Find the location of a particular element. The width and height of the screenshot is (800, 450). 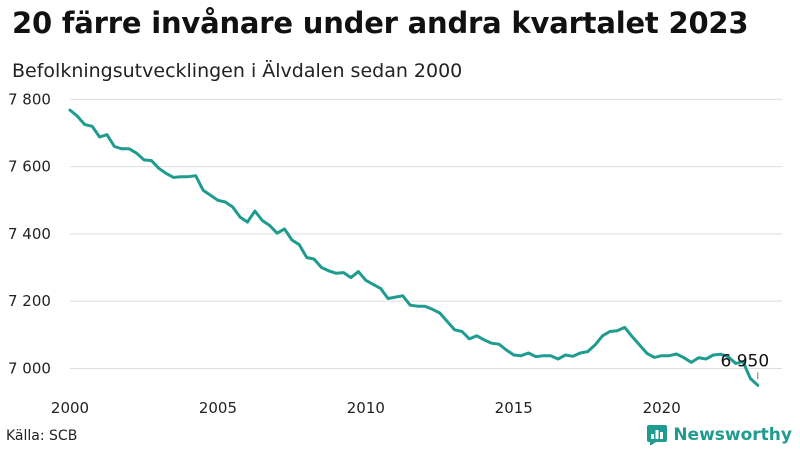

x-tick-label: 2010 is located at coordinates (366, 408).